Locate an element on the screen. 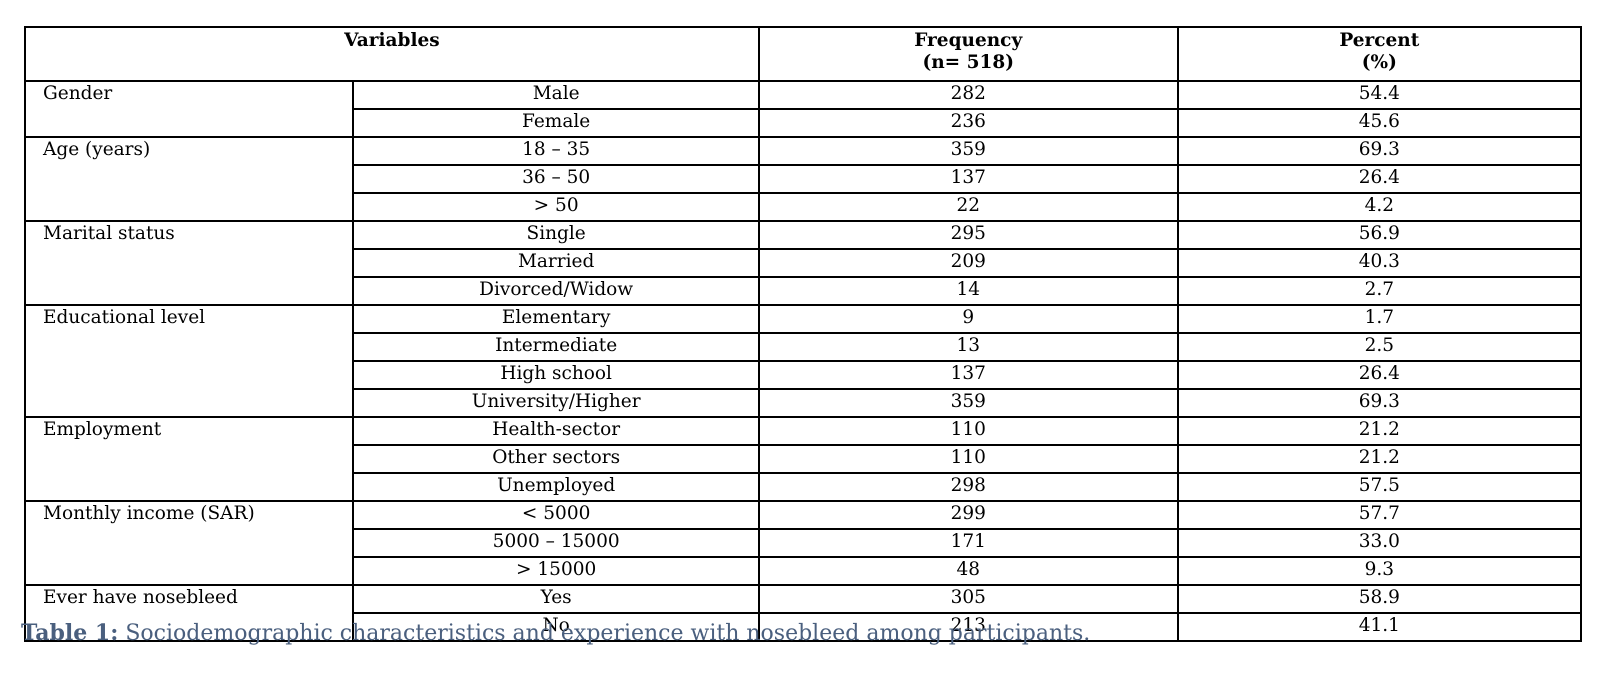  percent-cell: 56.9 is located at coordinates (1379, 235).